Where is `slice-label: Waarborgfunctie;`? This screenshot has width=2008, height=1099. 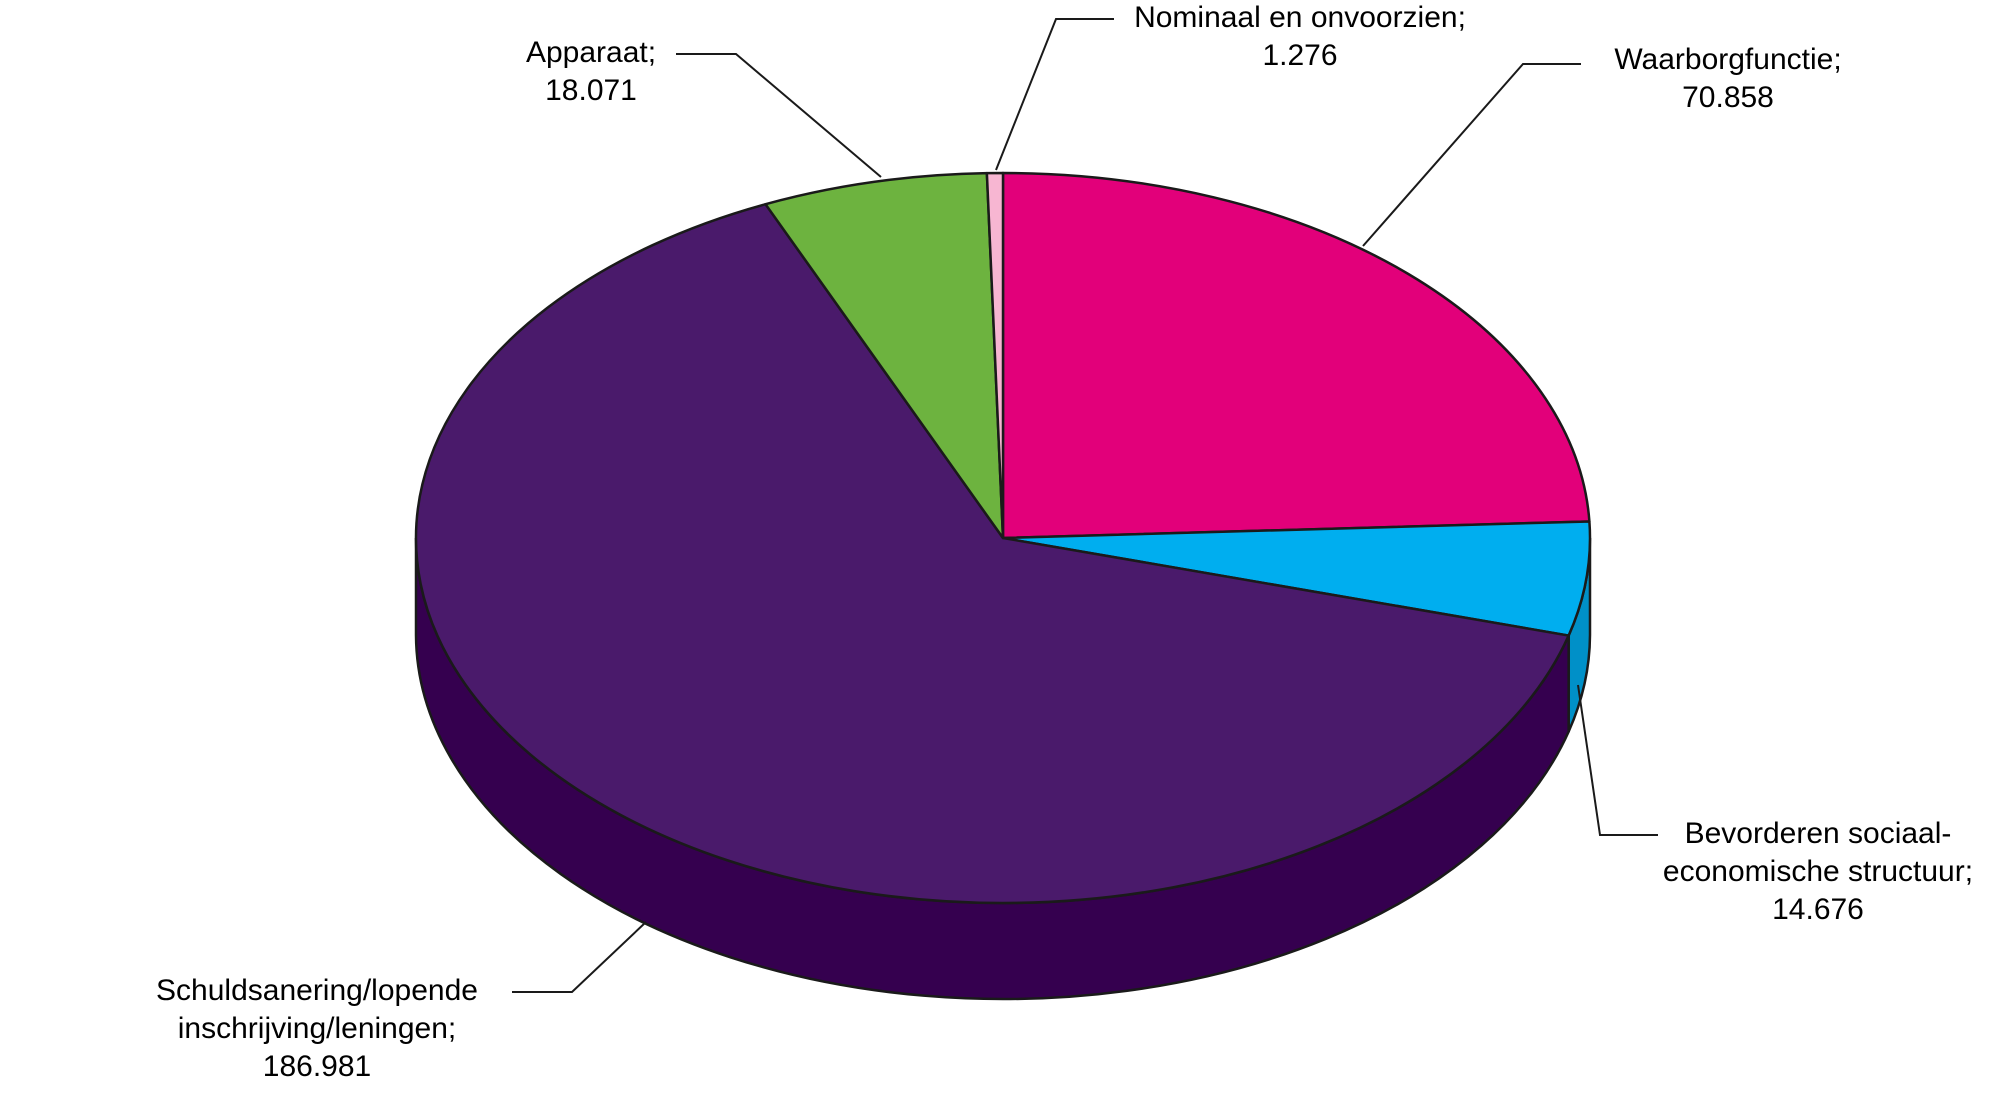
slice-label: Waarborgfunctie; is located at coordinates (1727, 59).